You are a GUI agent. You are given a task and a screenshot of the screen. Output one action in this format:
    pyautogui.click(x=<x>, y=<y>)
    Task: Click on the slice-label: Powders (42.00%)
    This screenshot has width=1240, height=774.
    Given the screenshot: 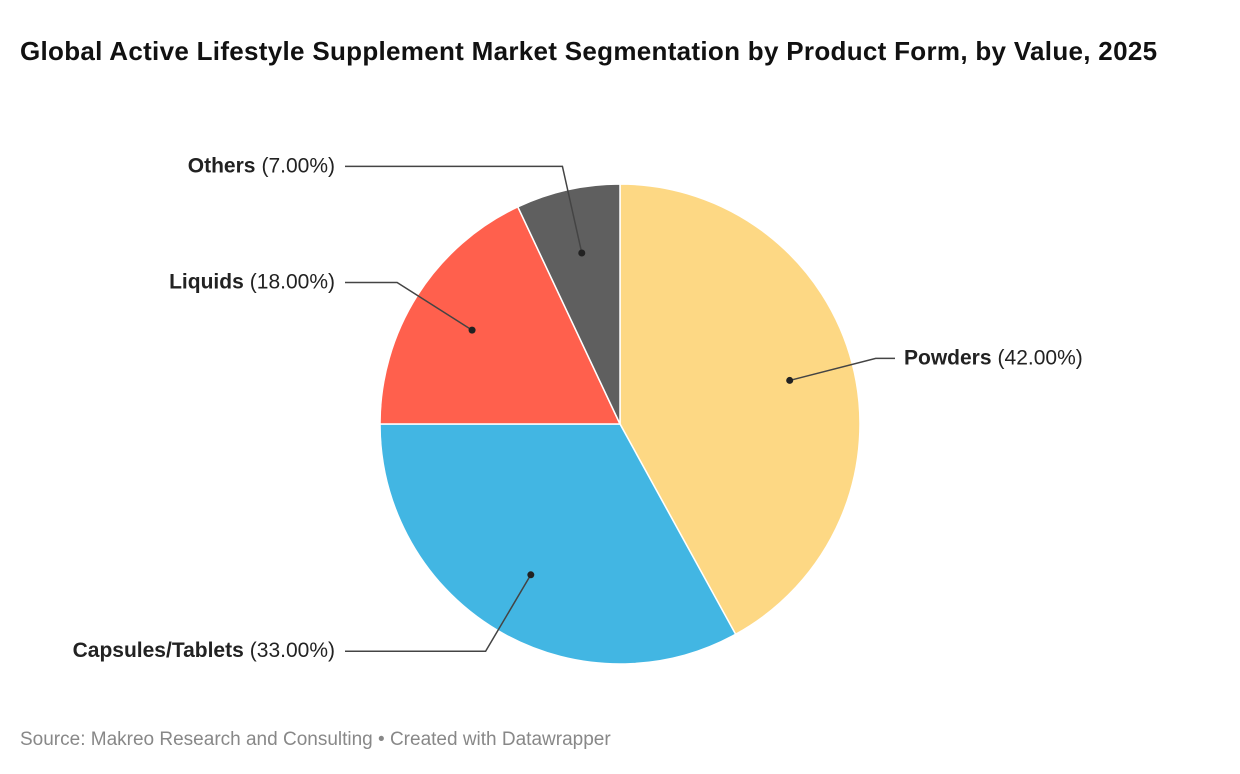 What is the action you would take?
    pyautogui.click(x=993, y=357)
    